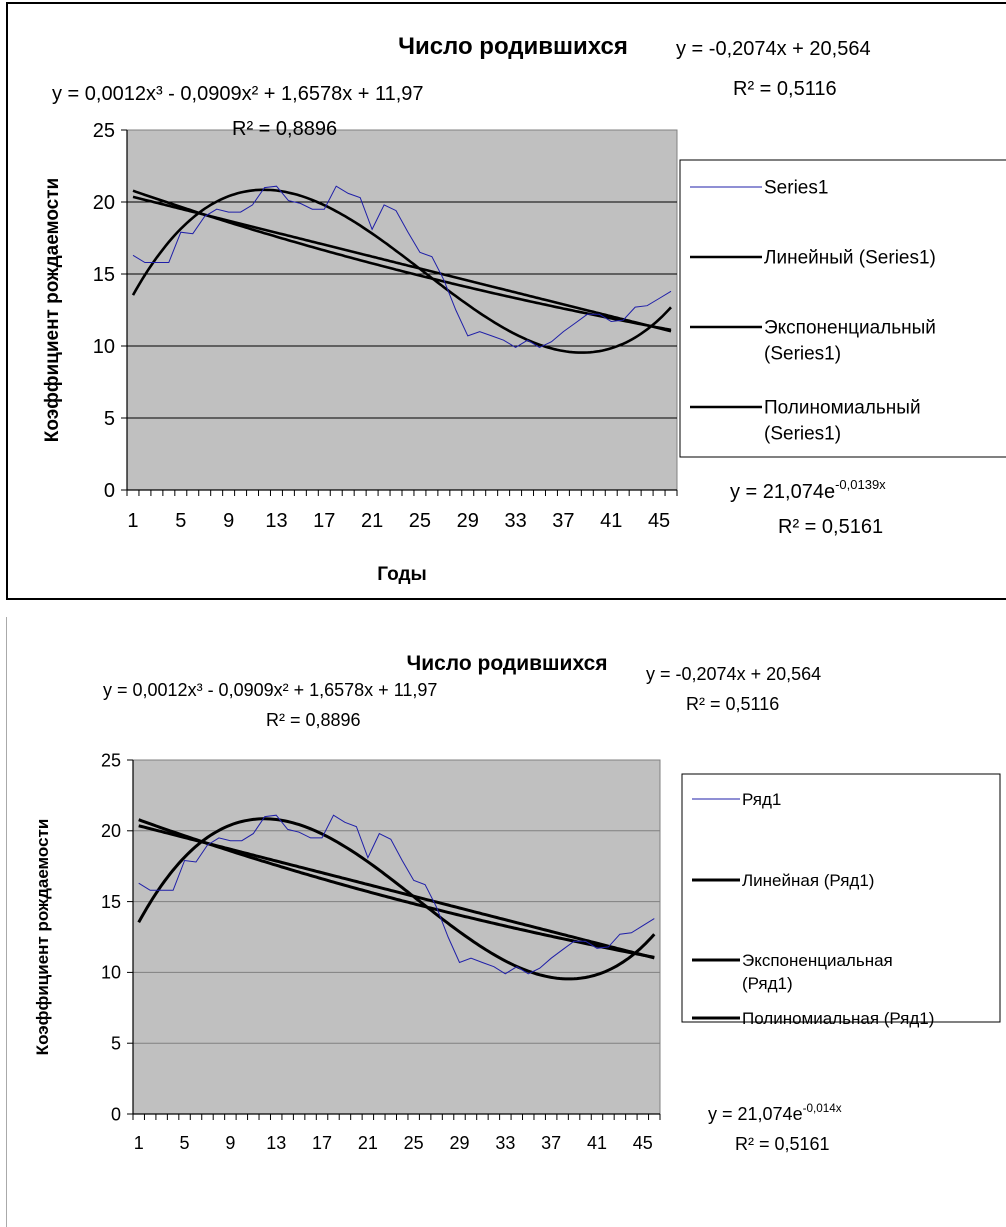 The height and width of the screenshot is (1227, 1006). I want to click on legend-label: Линейная (Ряд1), so click(808, 880).